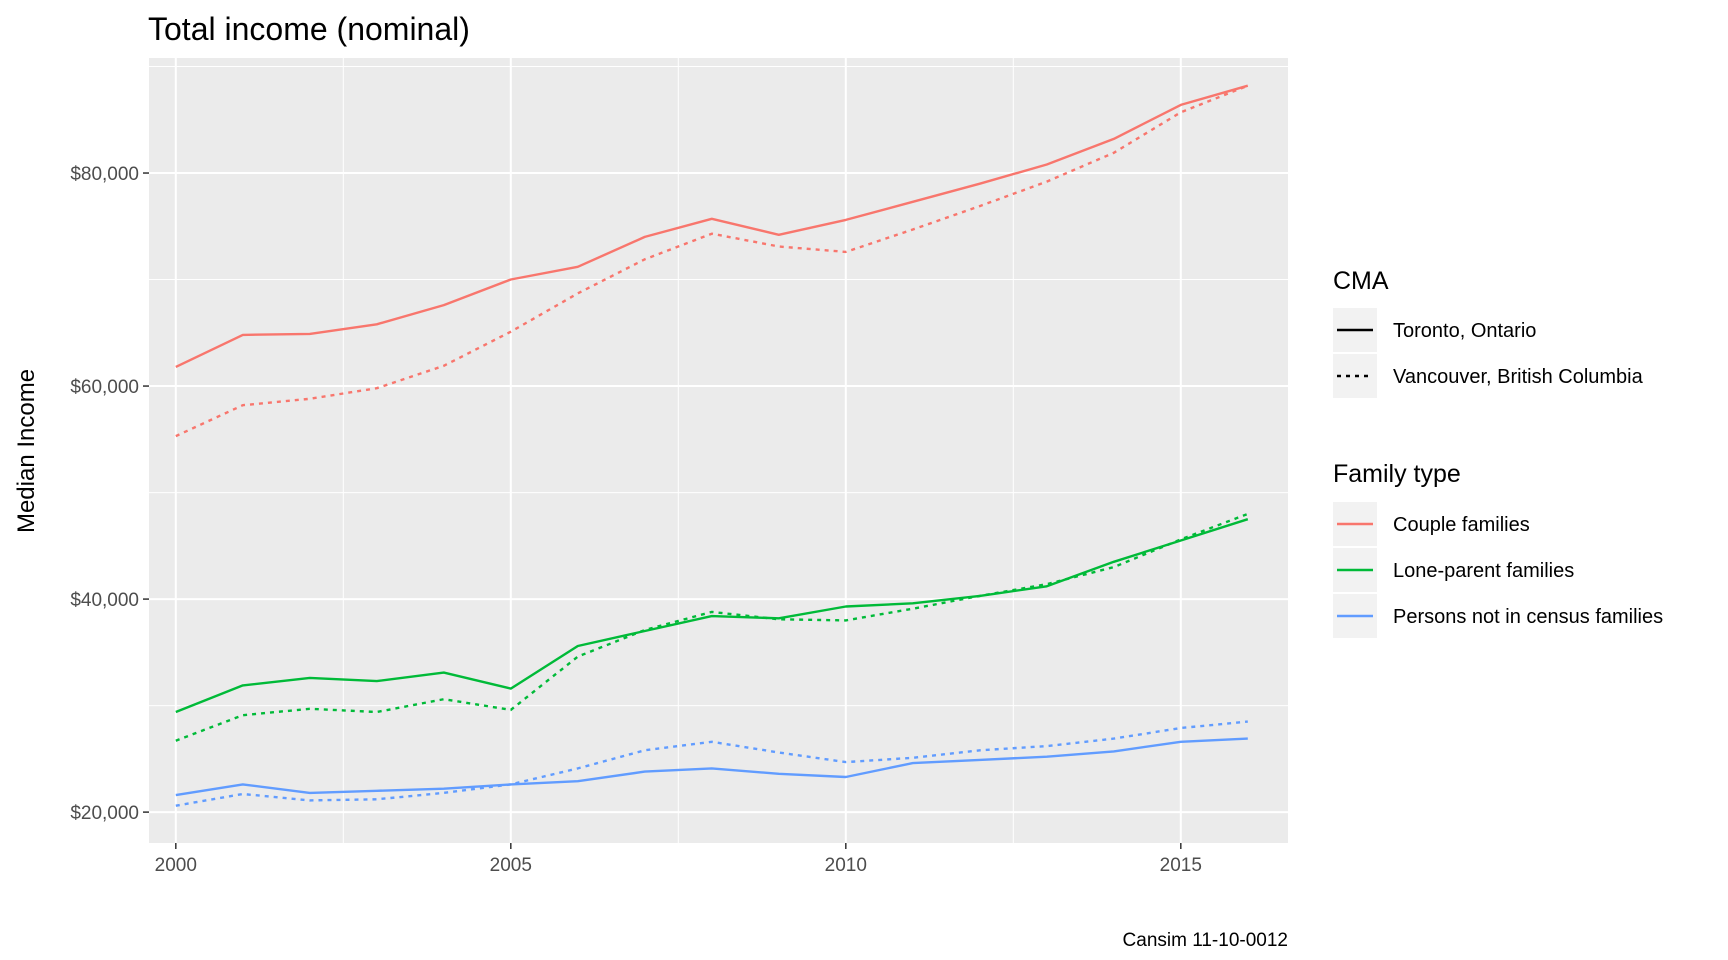  What do you see at coordinates (104, 600) in the screenshot?
I see `y-tick-label: $40,000` at bounding box center [104, 600].